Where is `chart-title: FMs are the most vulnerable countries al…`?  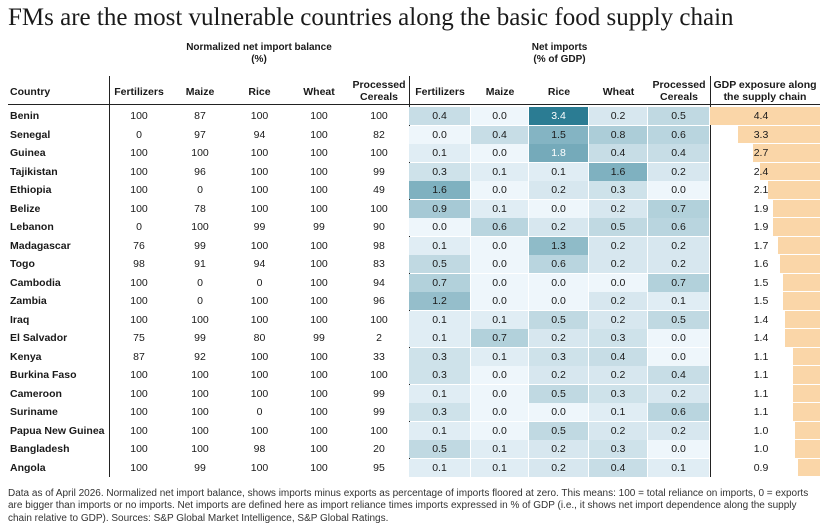
chart-title: FMs are the most vulnerable countries al… is located at coordinates (371, 17).